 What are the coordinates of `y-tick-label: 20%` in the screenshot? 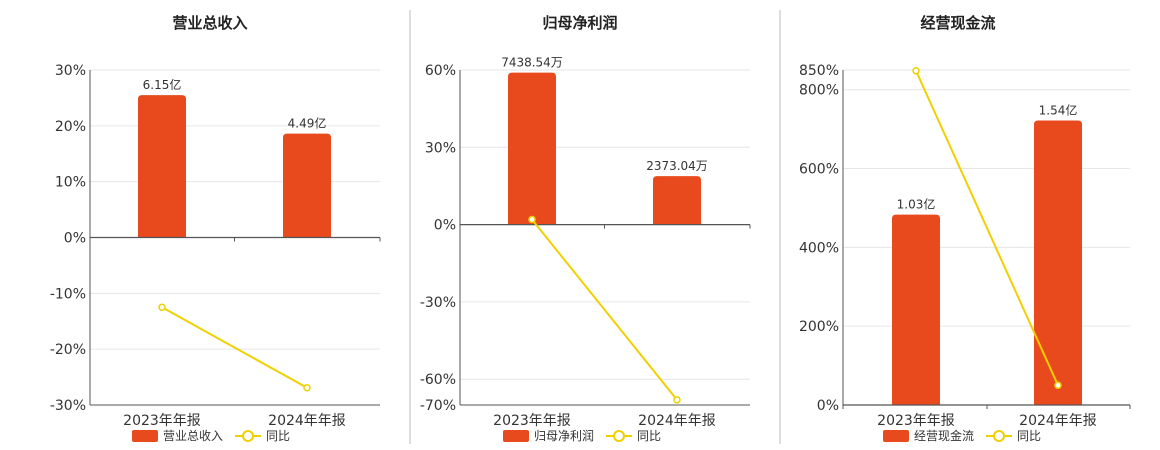 It's located at (70, 127).